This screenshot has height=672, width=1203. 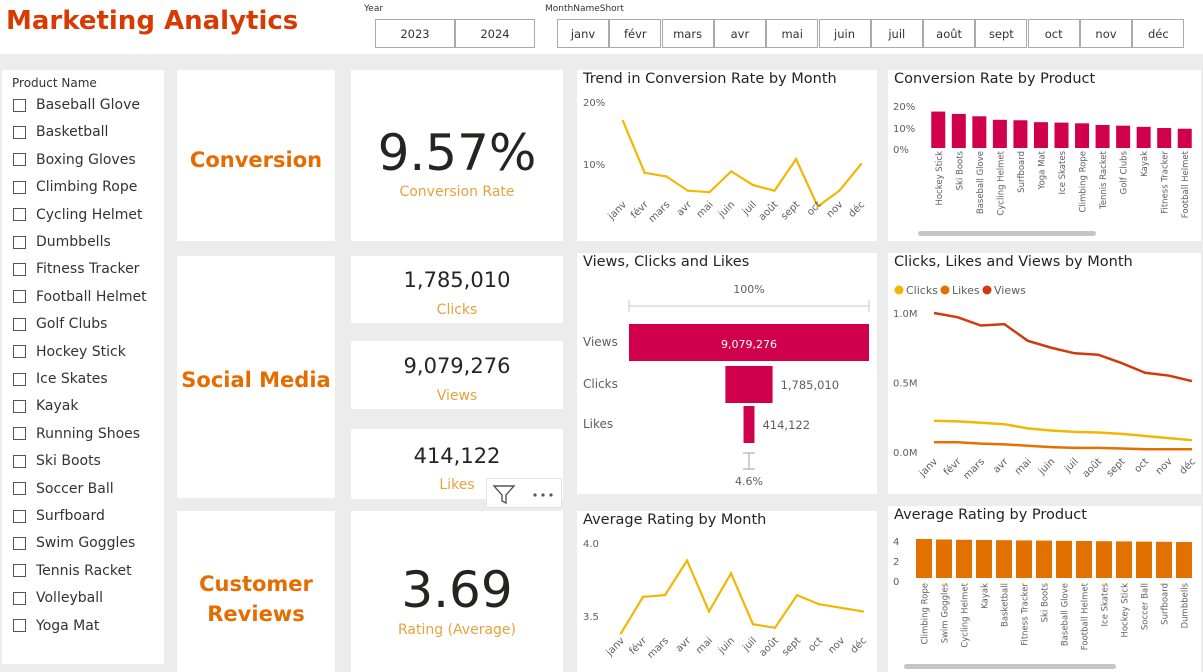 I want to click on x-tick-label: sept, so click(x=791, y=646).